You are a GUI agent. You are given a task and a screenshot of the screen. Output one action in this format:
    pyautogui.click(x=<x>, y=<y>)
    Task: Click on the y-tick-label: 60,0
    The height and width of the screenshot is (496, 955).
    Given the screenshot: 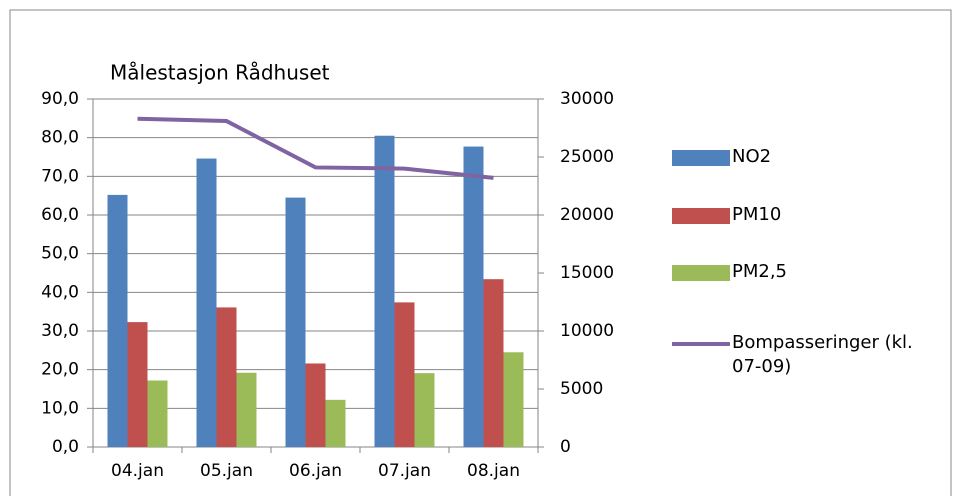 What is the action you would take?
    pyautogui.click(x=60, y=215)
    